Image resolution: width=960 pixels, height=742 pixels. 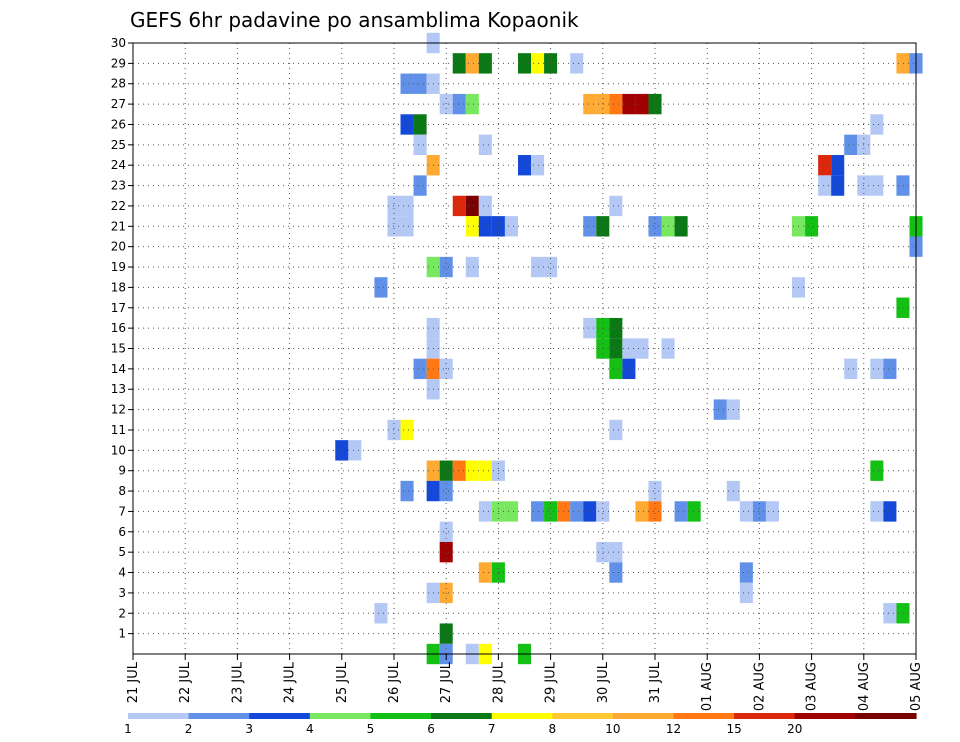 I want to click on y-tick-label: 14, so click(x=118, y=369).